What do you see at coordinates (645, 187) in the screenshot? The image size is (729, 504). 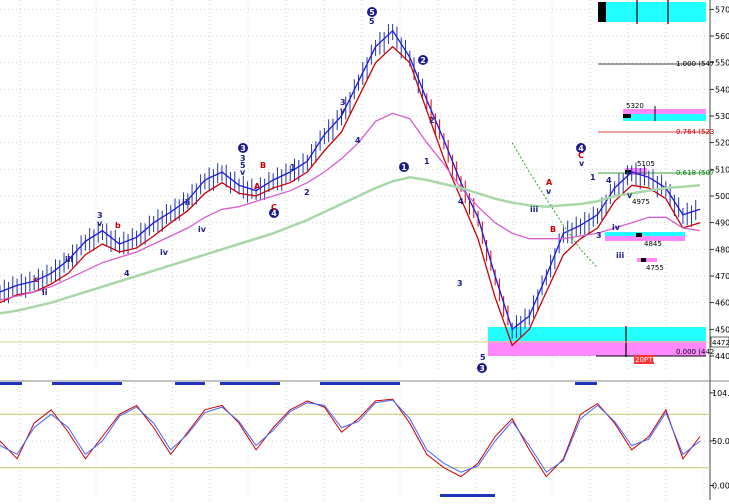 I see `price-target-labels: 5320 5105 4975 4845 4755` at bounding box center [645, 187].